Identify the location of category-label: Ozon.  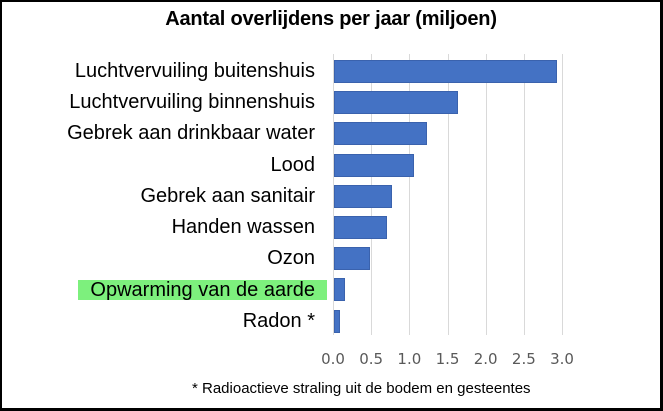
(291, 258).